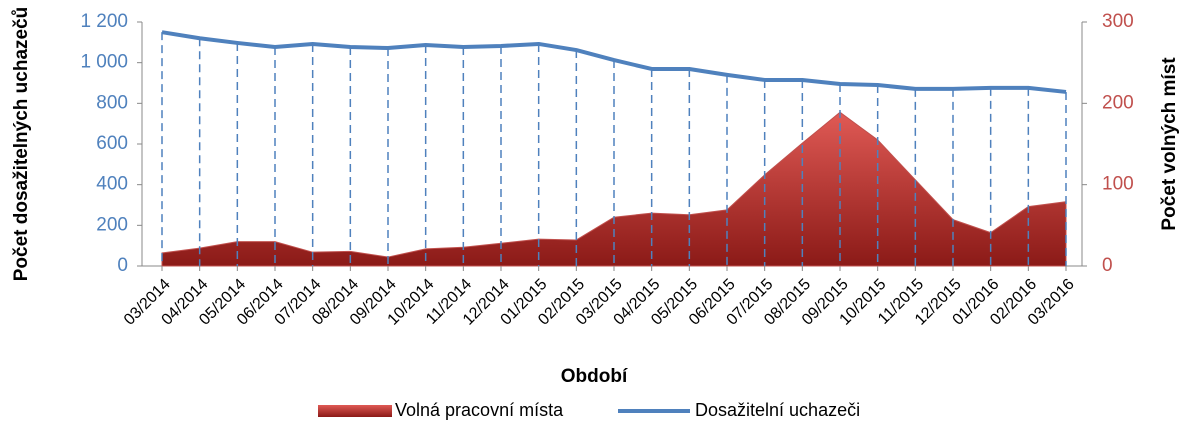 Image resolution: width=1188 pixels, height=423 pixels. What do you see at coordinates (594, 376) in the screenshot?
I see `x-axis-title: Období` at bounding box center [594, 376].